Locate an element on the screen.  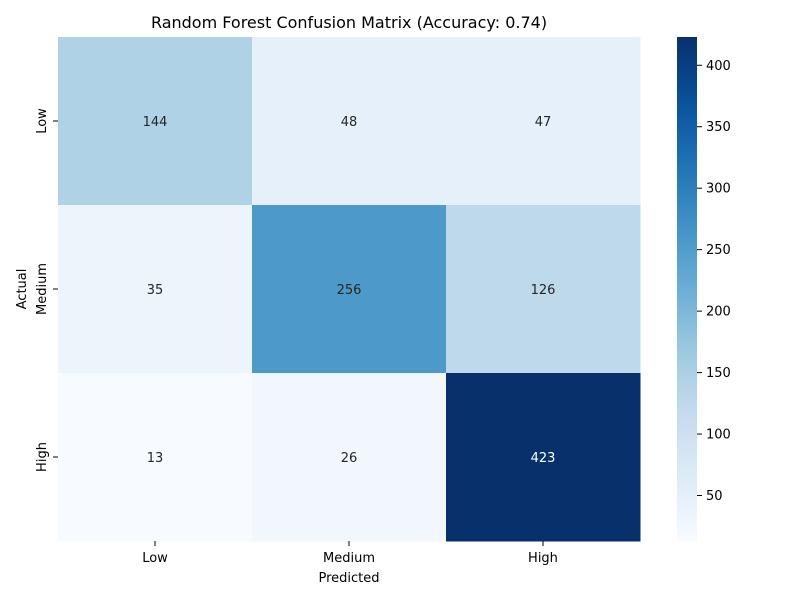
x-axis-ticks: Low Medium High is located at coordinates (350, 553).